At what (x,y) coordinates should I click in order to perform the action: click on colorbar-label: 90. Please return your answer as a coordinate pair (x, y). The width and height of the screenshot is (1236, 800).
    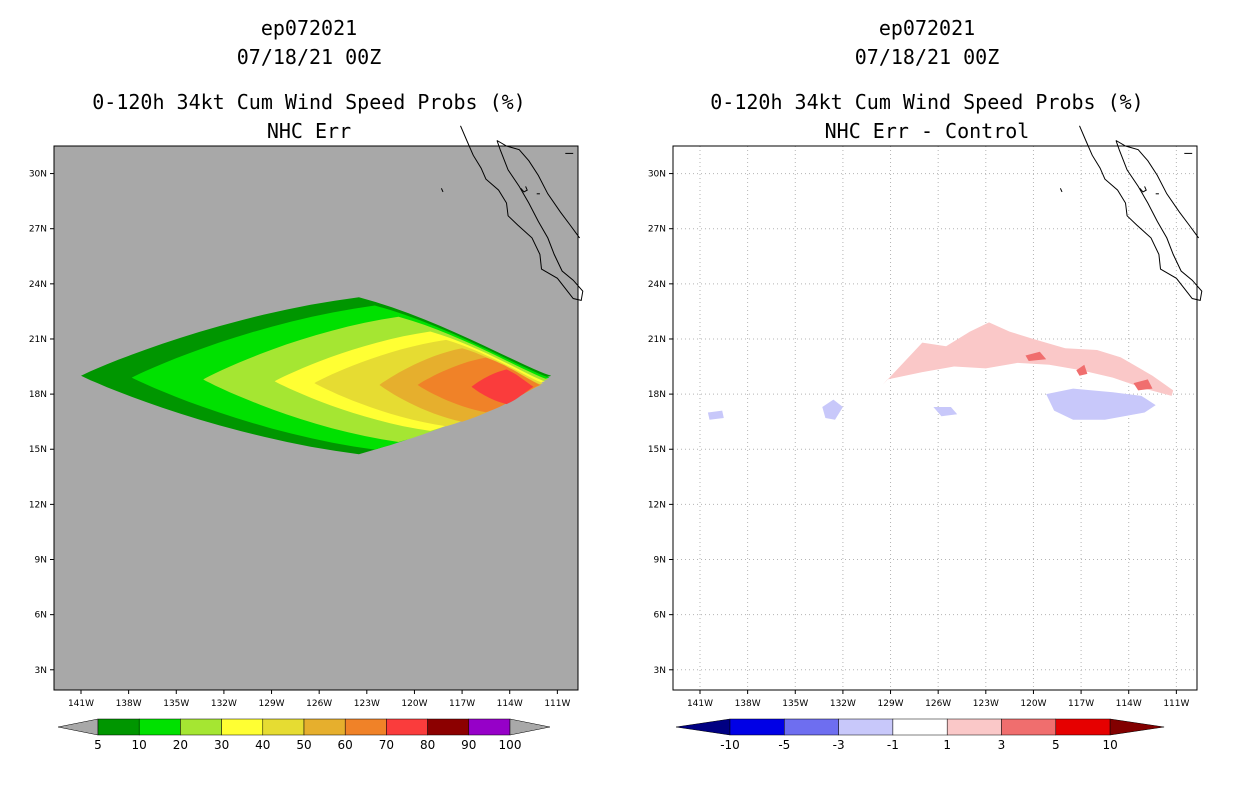
    Looking at the image, I should click on (468, 745).